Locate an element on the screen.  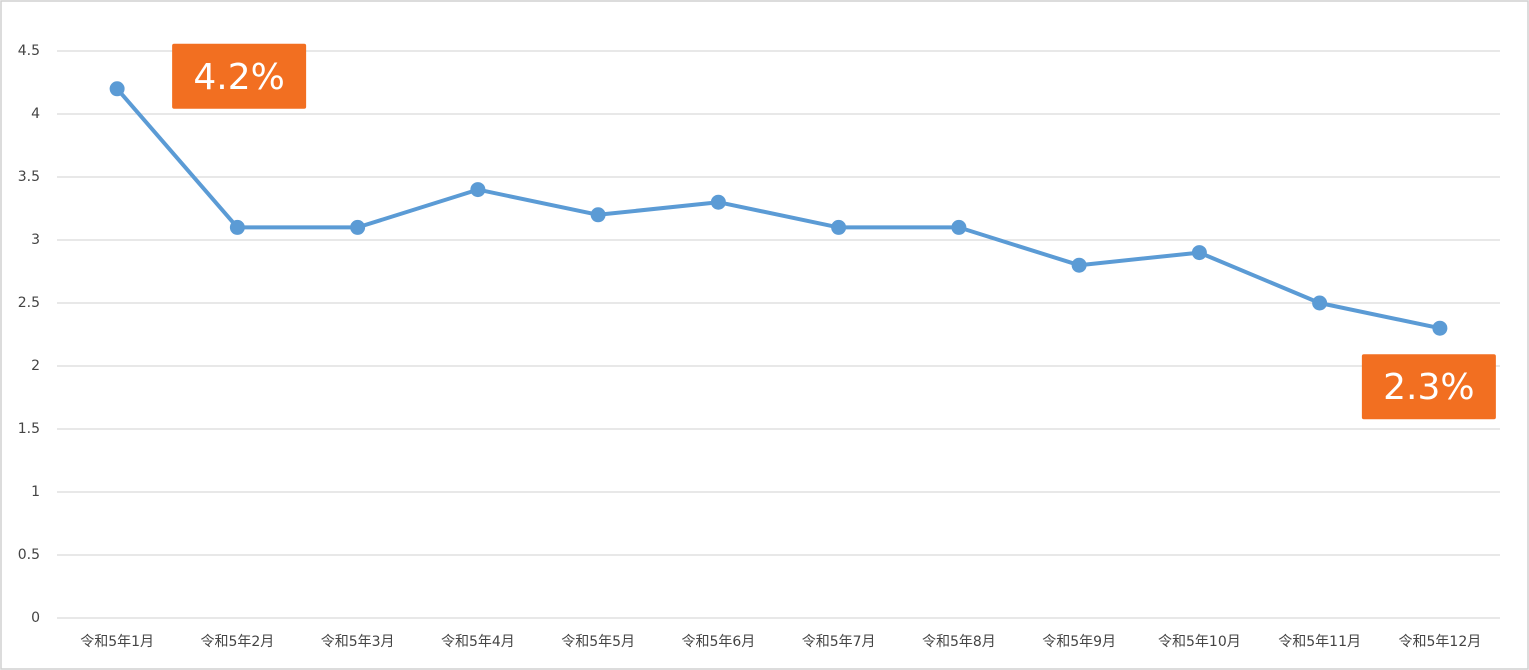
x-tick-label: 令和5年2月 is located at coordinates (237, 642).